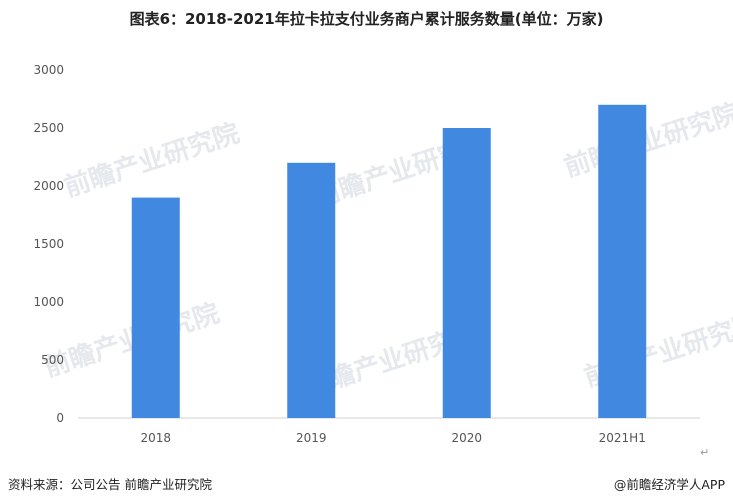  Describe the element at coordinates (52, 360) in the screenshot. I see `y-tick-label: 500` at that location.